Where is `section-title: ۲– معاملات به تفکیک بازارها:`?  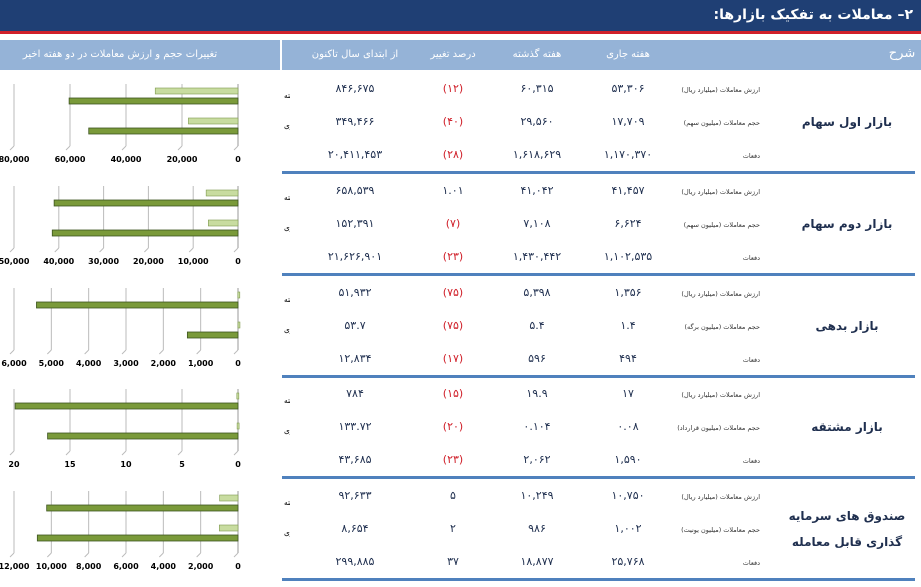
section-title: ۲– معاملات به تفکیک بازارها: is located at coordinates (813, 15).